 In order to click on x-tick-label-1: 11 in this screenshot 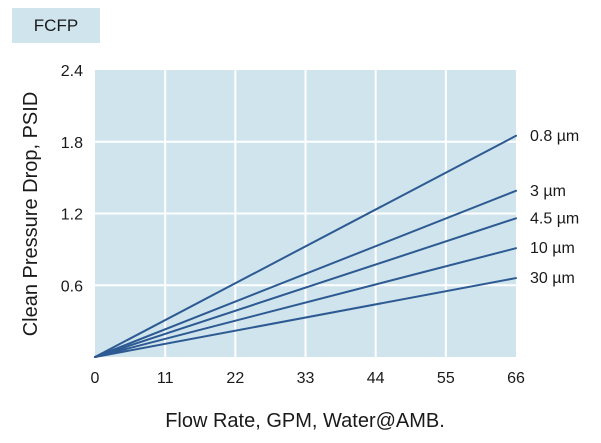, I will do `click(165, 378)`.